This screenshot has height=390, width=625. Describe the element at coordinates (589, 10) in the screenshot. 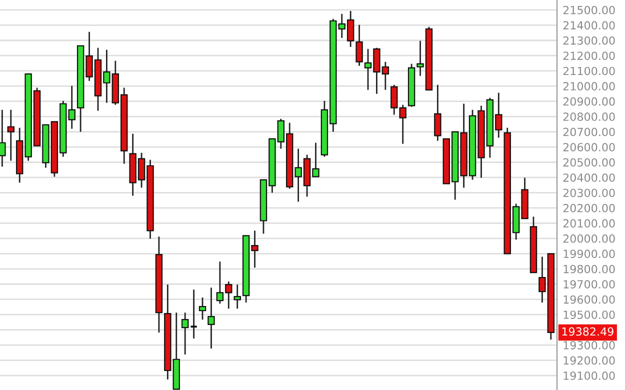

I see `y-tick-label: 21500.00` at that location.